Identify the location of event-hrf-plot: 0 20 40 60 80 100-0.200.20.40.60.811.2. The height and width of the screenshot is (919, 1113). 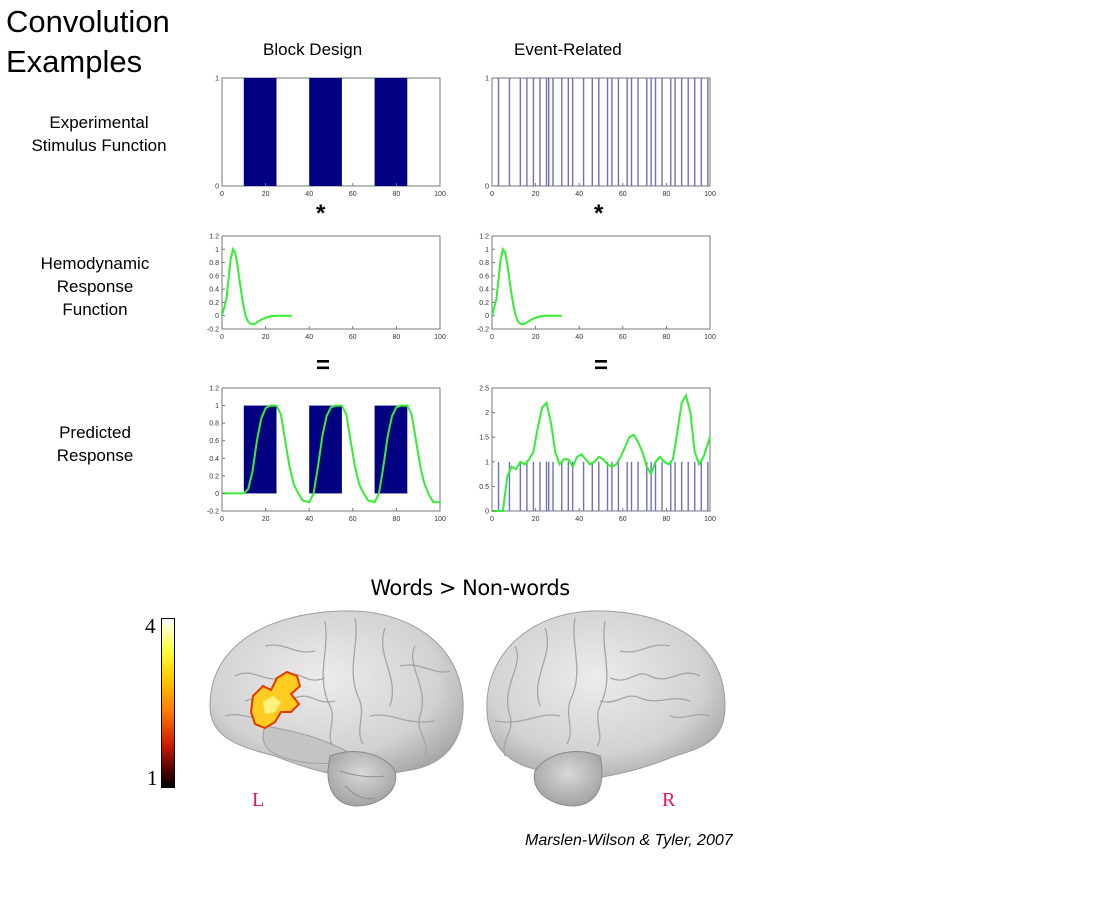
(596, 288).